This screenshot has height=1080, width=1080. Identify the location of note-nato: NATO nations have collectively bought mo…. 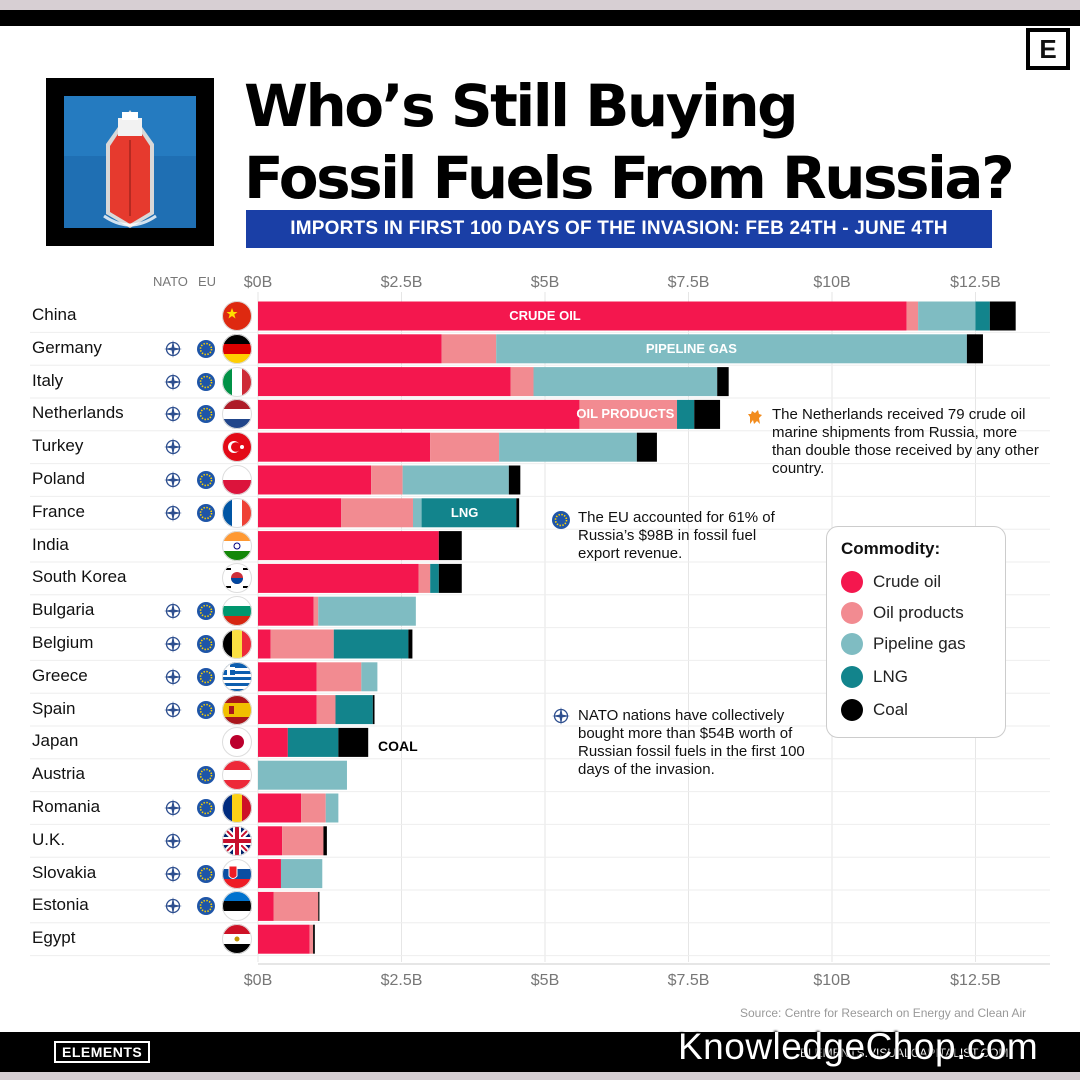
(691, 742).